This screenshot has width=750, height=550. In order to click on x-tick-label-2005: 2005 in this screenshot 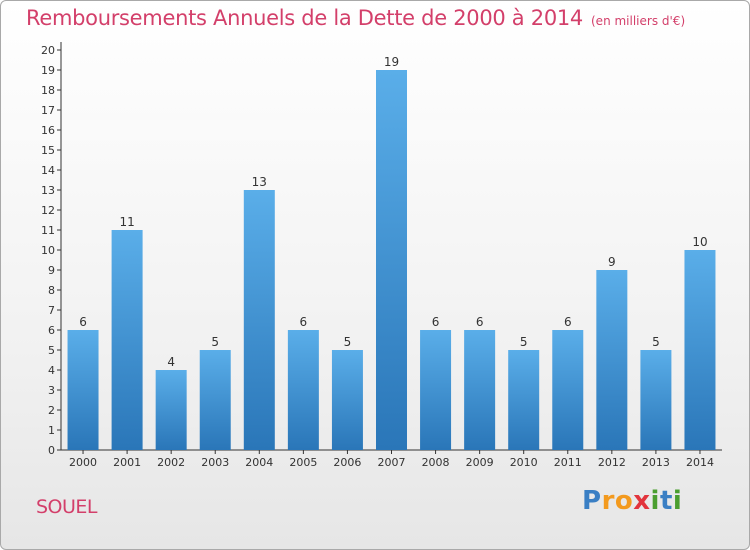, I will do `click(303, 462)`.